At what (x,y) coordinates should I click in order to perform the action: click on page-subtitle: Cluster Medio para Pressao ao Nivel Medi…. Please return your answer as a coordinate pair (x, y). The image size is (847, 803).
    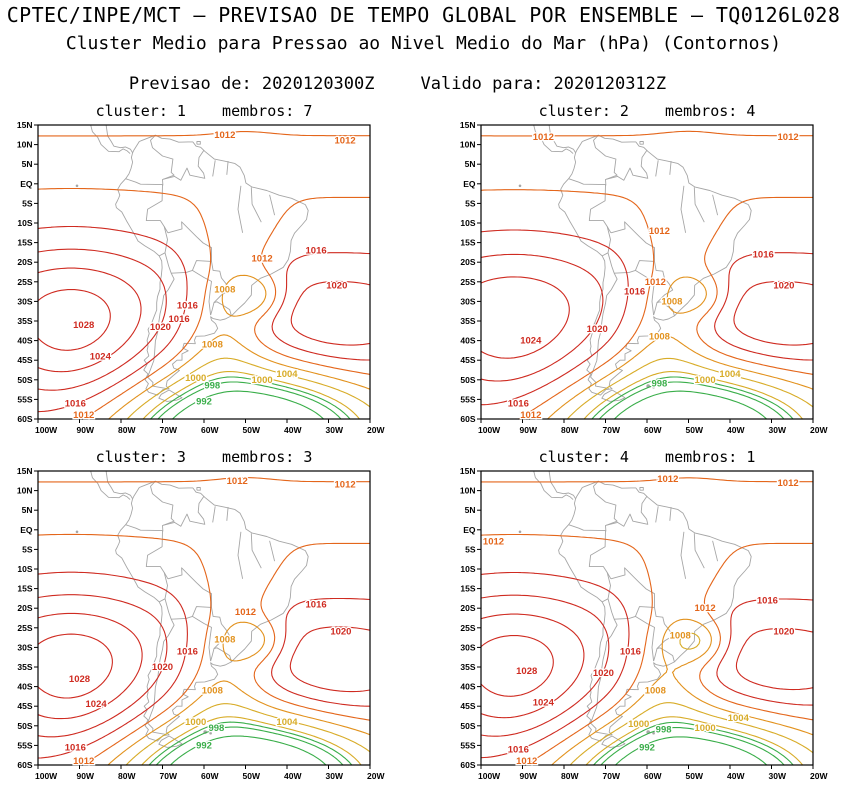
    Looking at the image, I should click on (423, 43).